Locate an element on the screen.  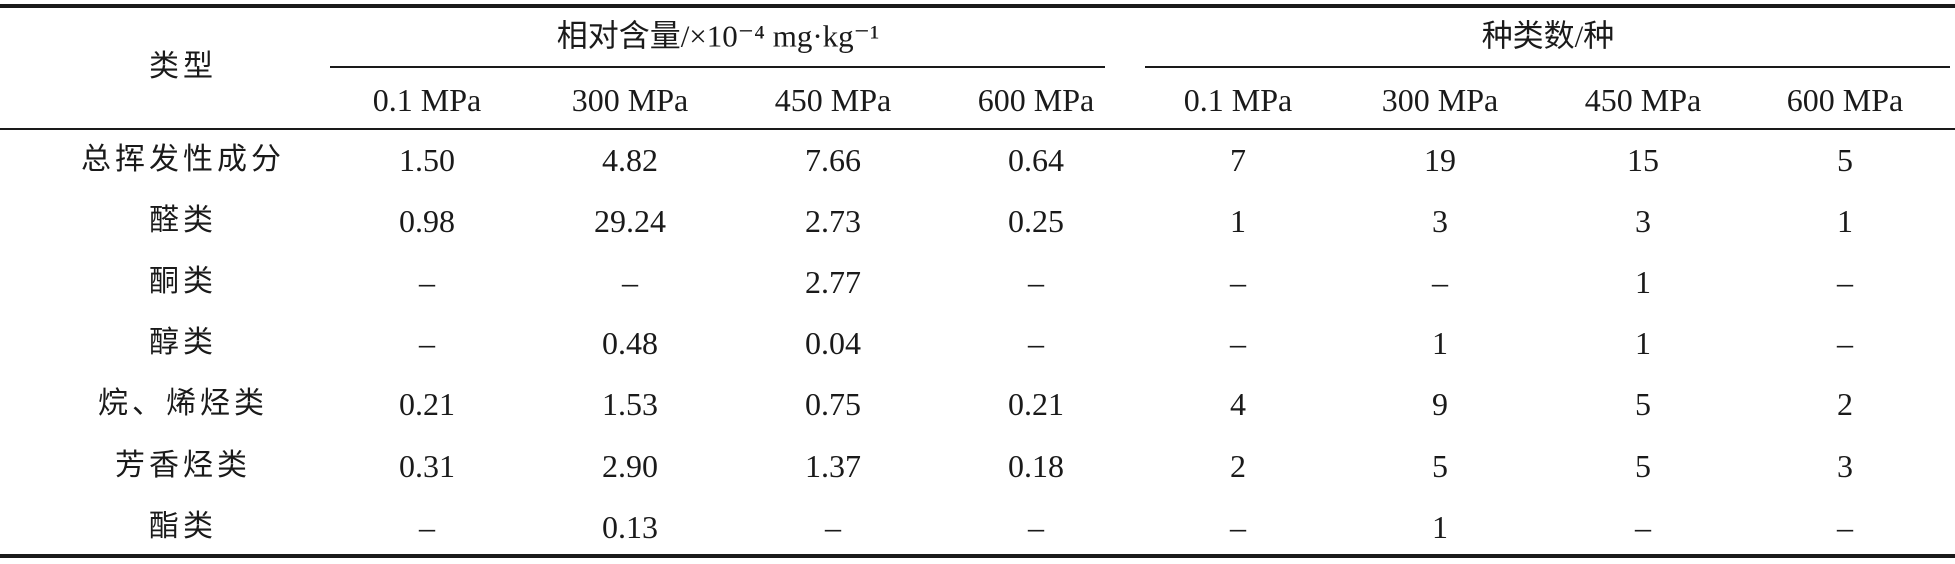
table-cell: 1.37 is located at coordinates (833, 466).